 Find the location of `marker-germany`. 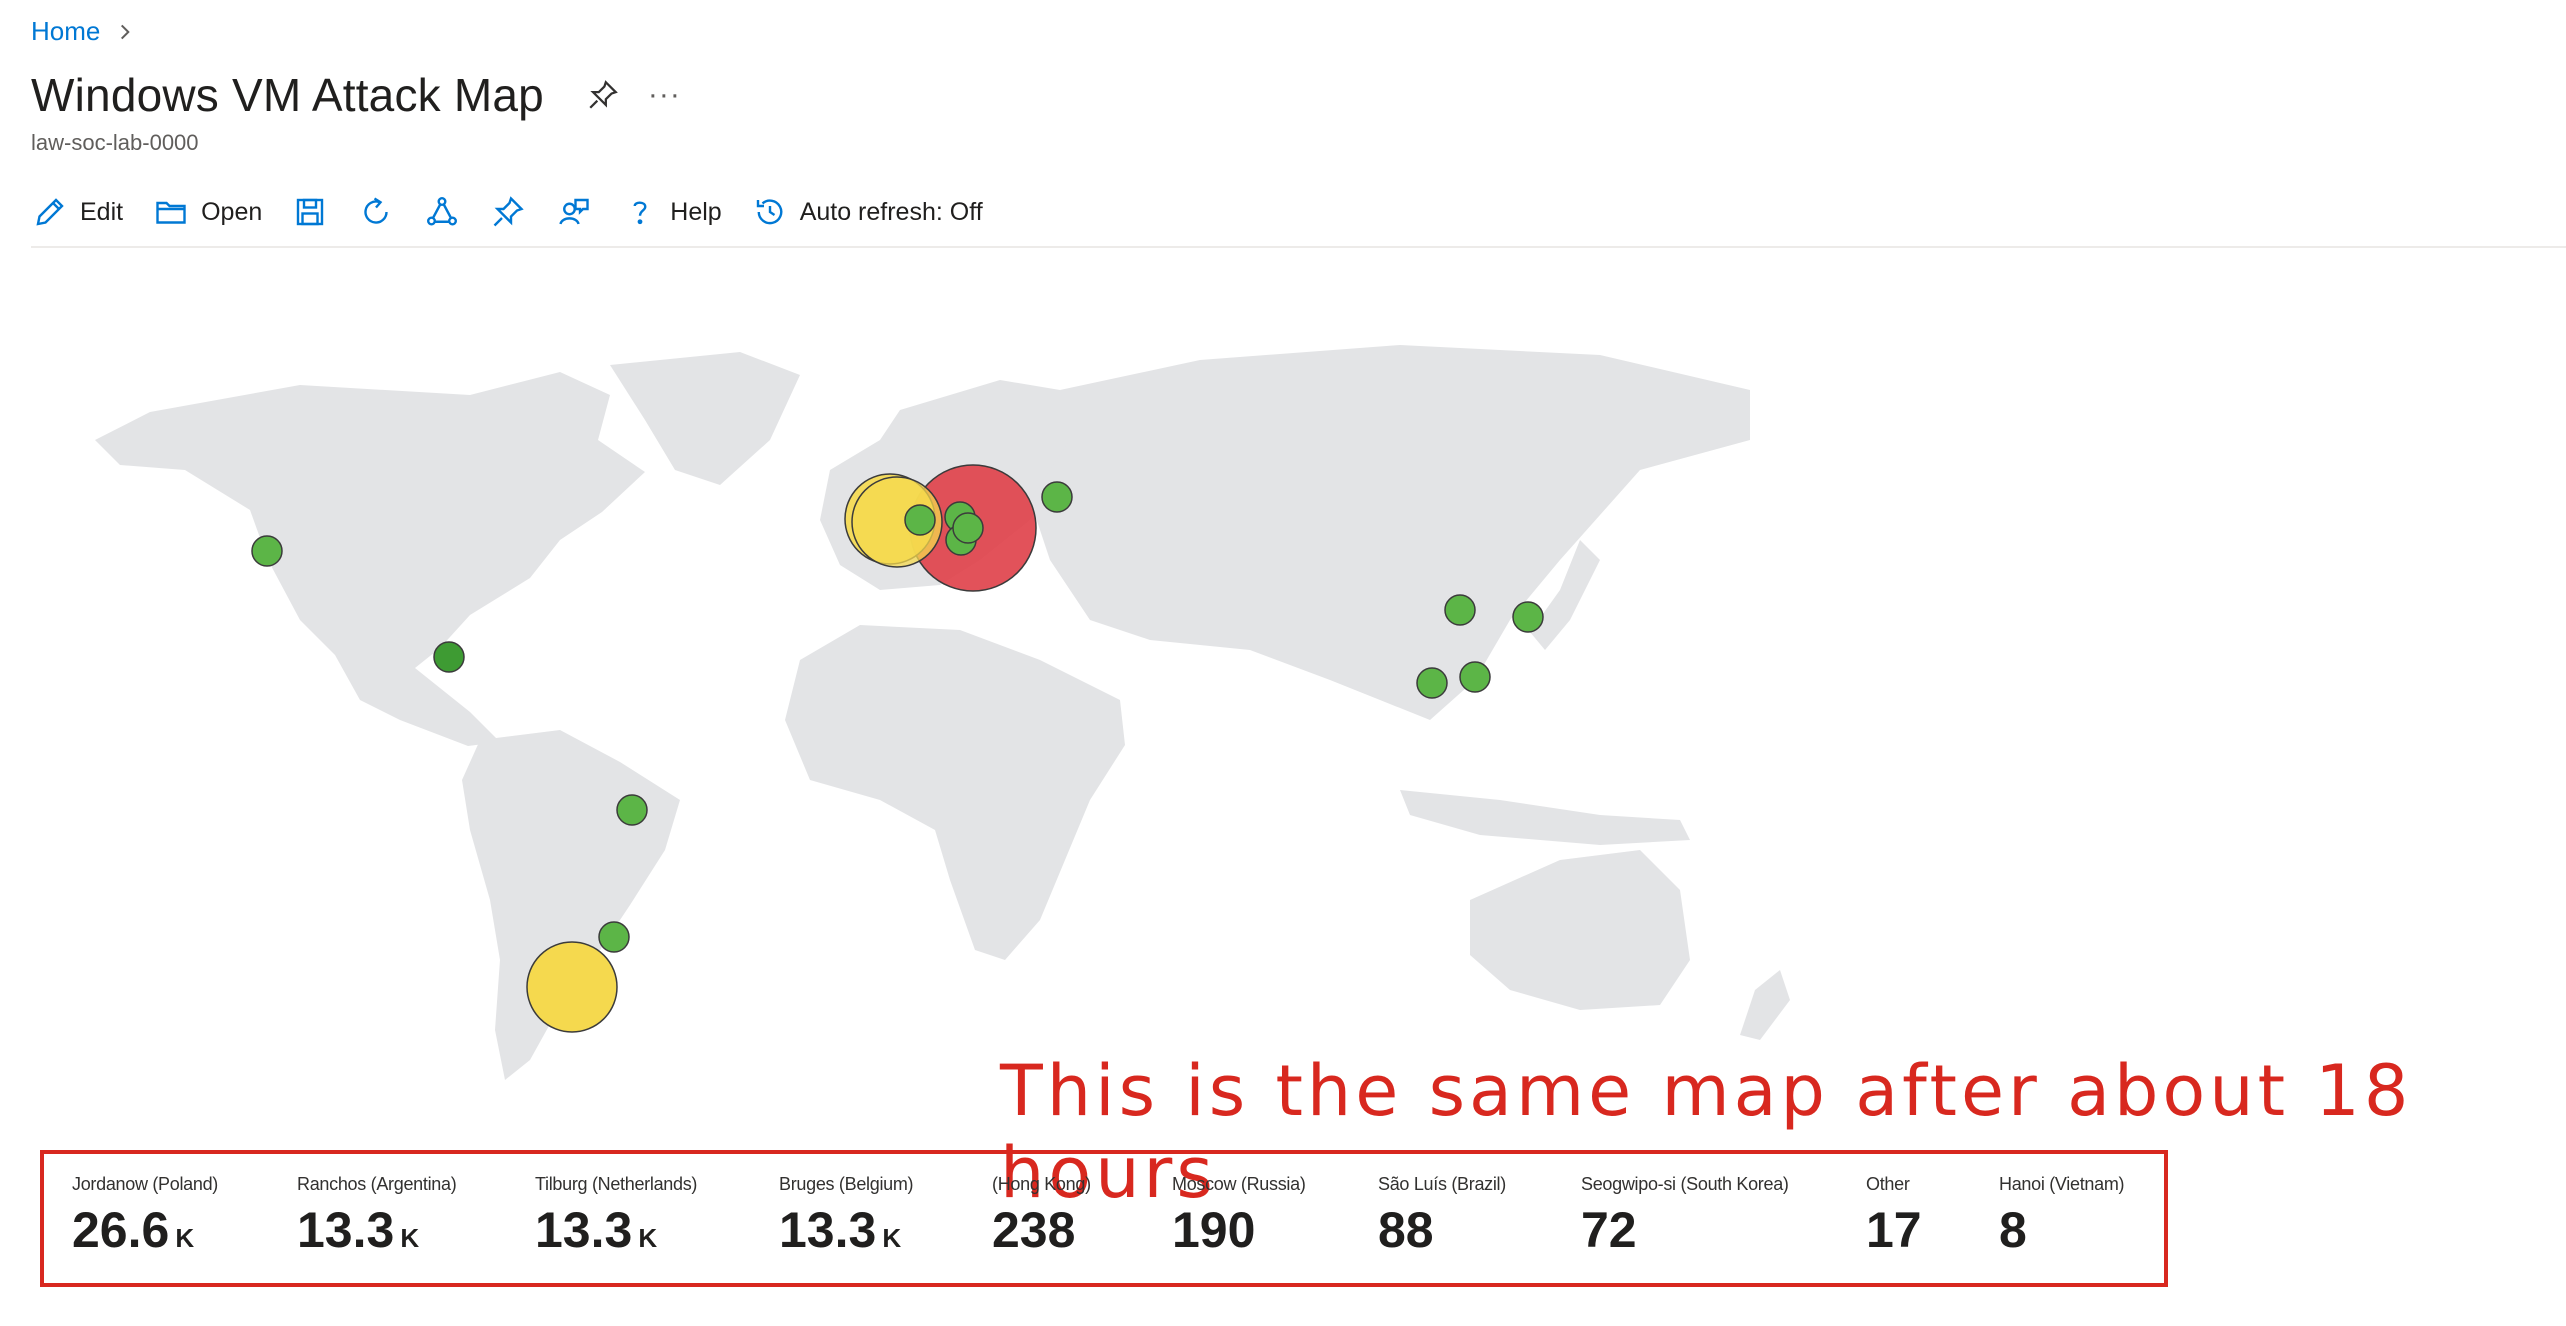

marker-germany is located at coordinates (920, 520).